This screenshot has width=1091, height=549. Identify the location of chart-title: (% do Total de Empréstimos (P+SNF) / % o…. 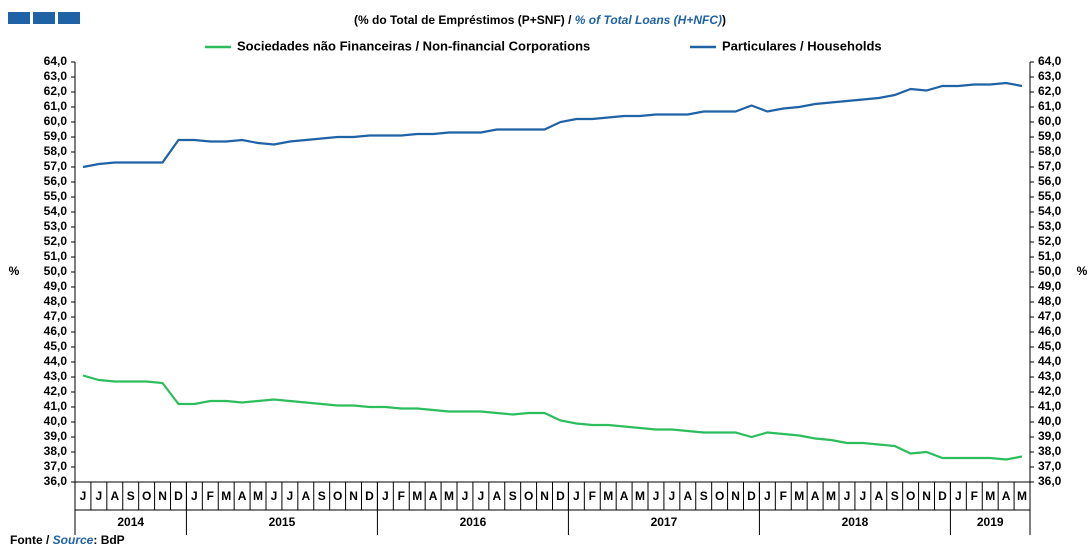
(540, 20).